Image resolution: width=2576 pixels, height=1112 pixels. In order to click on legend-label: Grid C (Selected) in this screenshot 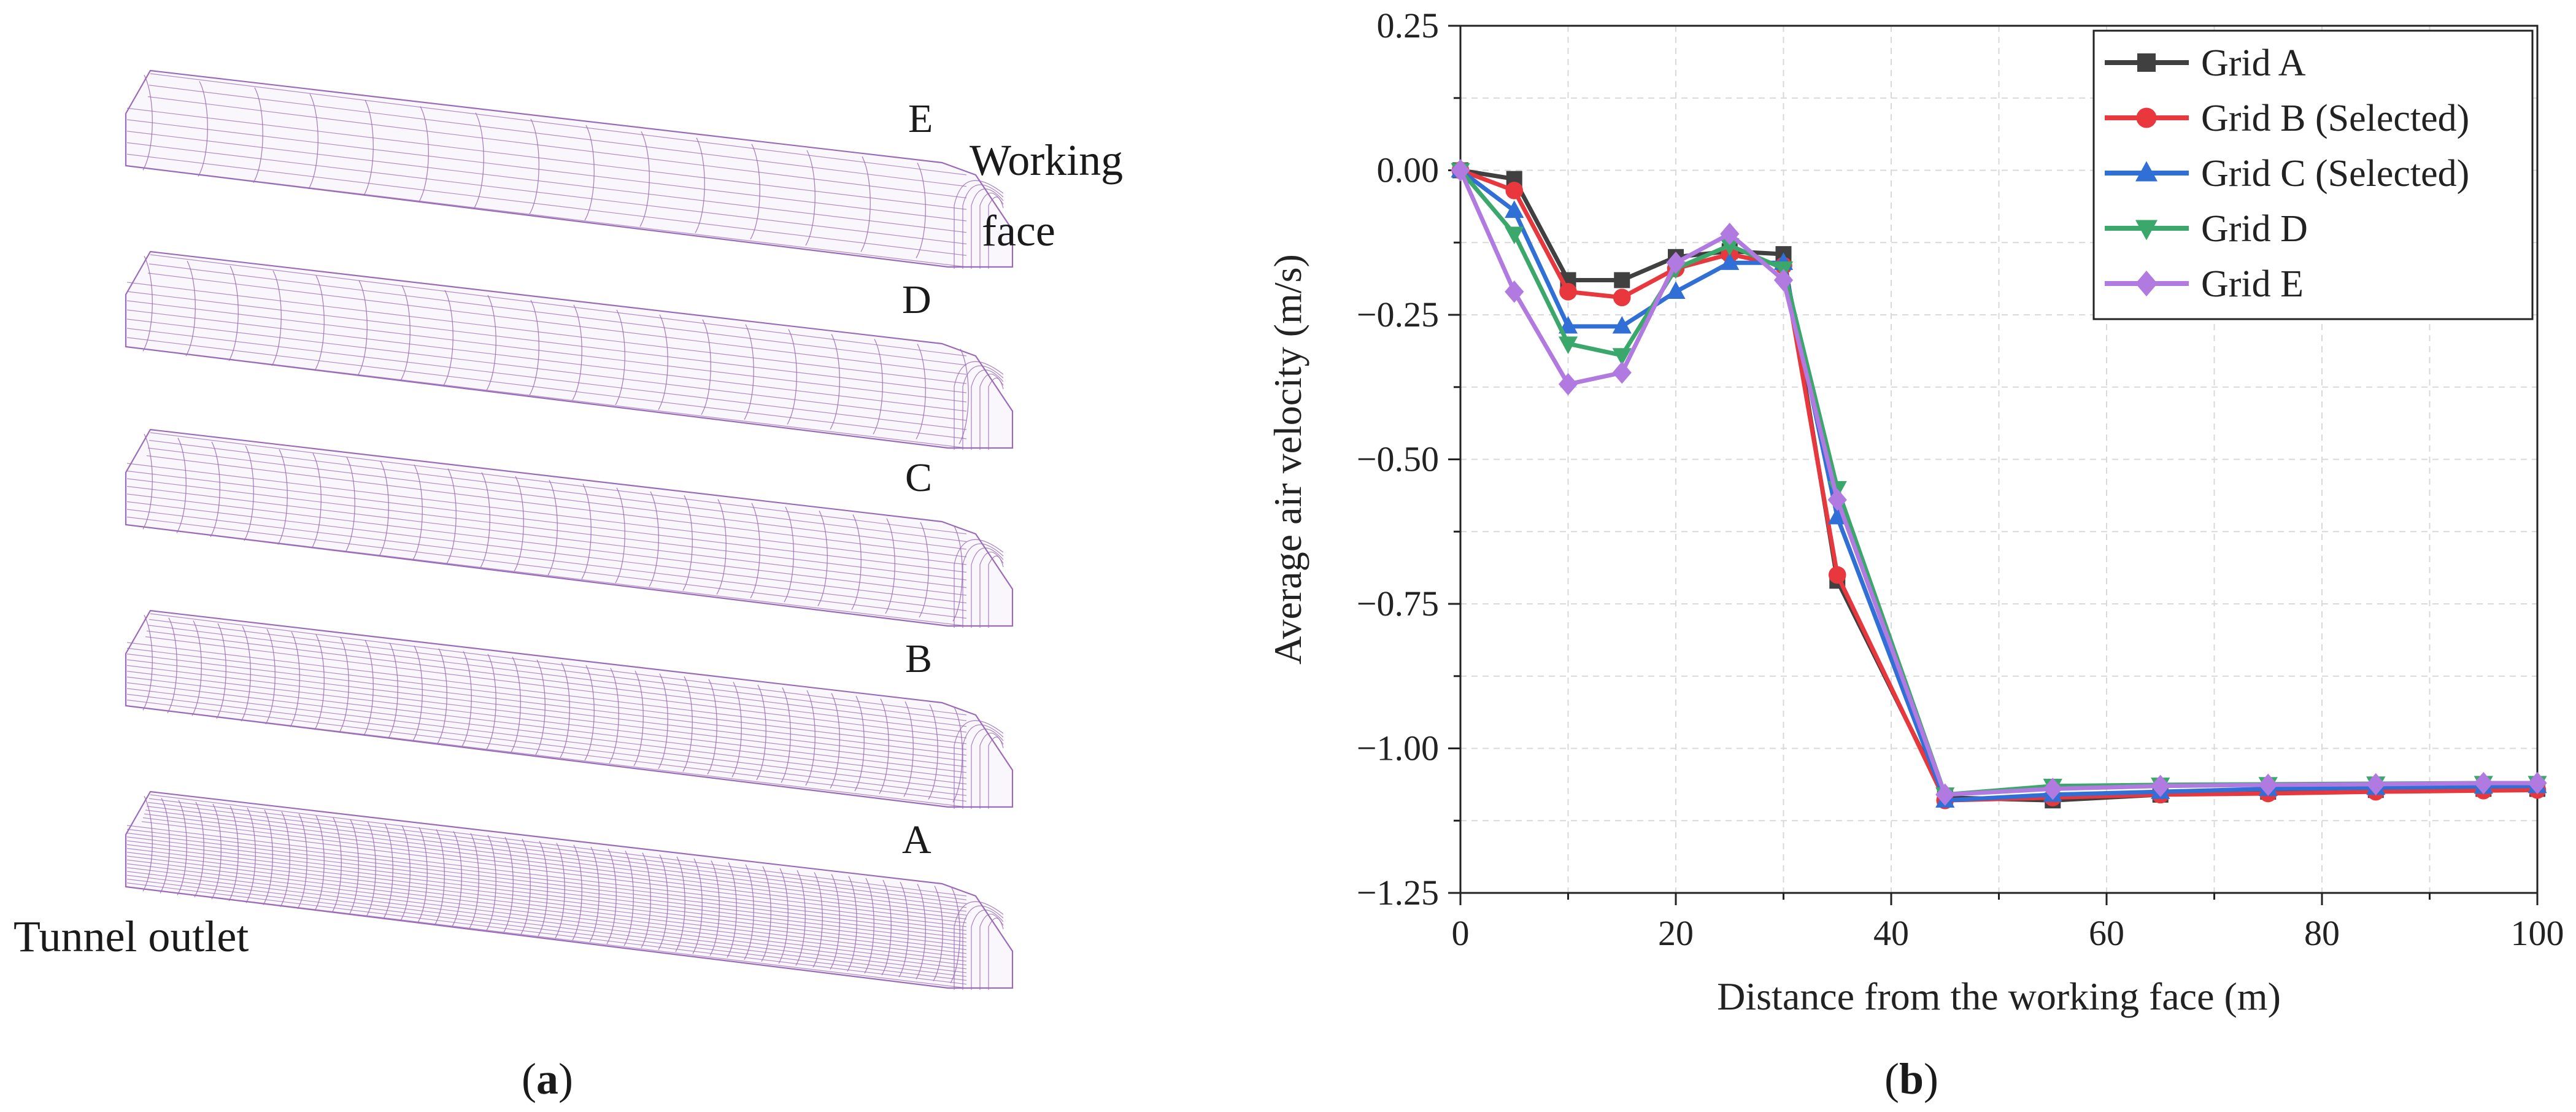, I will do `click(2335, 174)`.